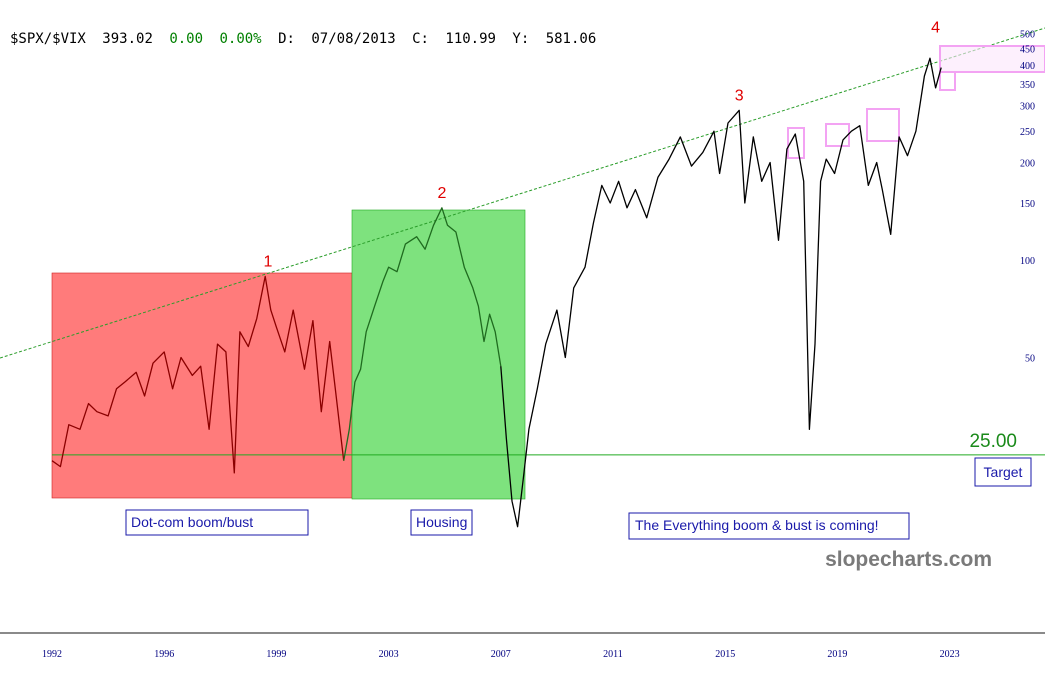 The image size is (1045, 673). I want to click on housing-series-line, so click(422, 334).